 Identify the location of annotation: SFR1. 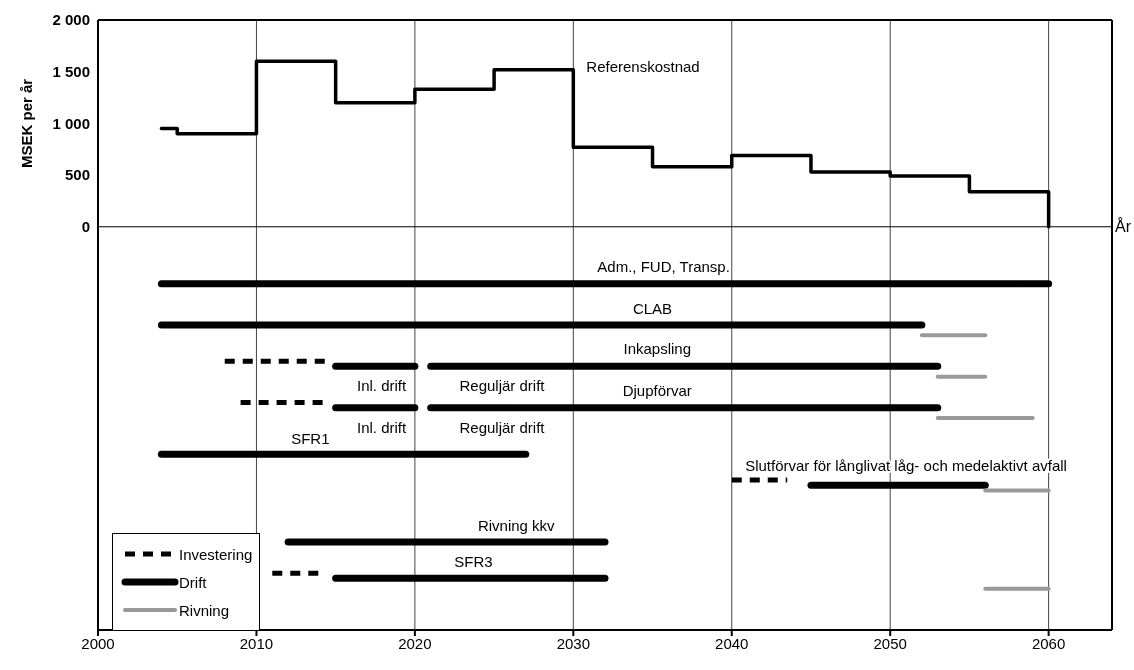
(310, 438).